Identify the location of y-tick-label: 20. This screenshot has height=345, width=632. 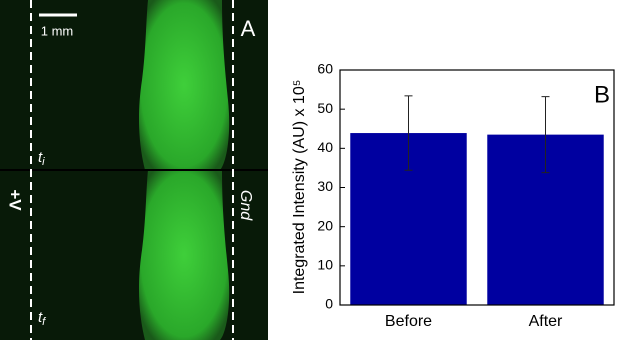
(325, 225).